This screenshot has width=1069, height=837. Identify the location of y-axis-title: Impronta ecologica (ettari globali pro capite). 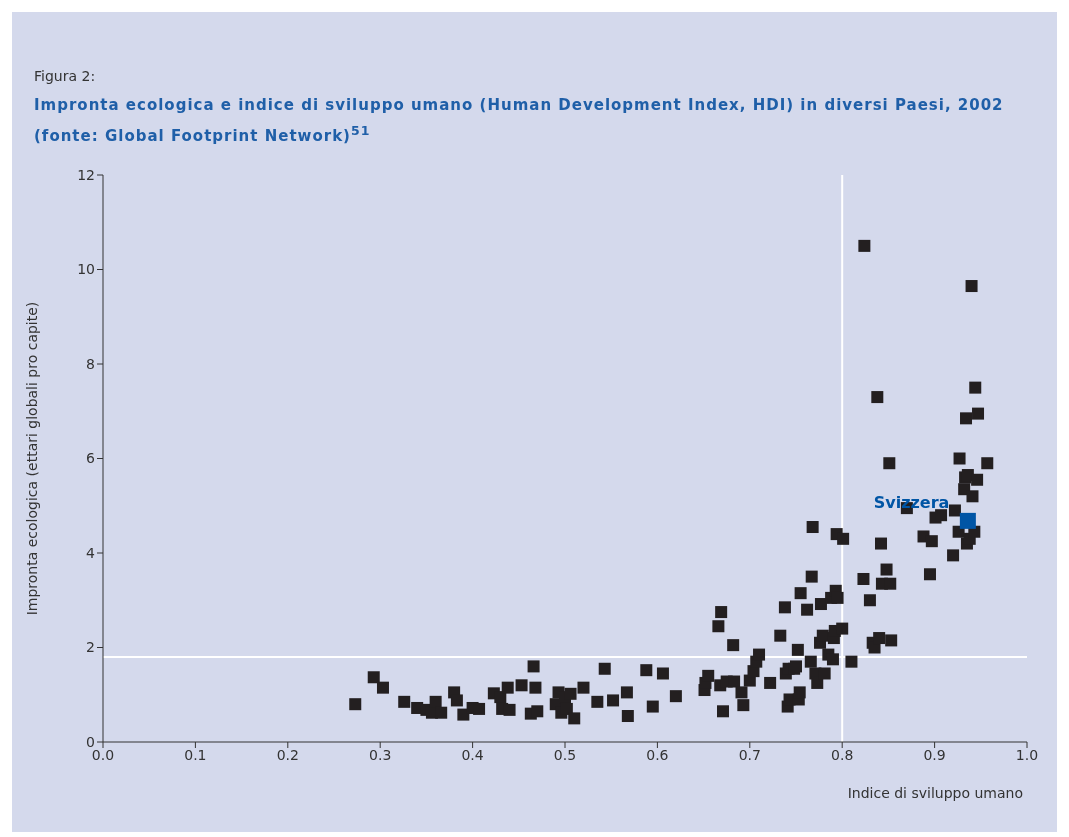
(31, 458).